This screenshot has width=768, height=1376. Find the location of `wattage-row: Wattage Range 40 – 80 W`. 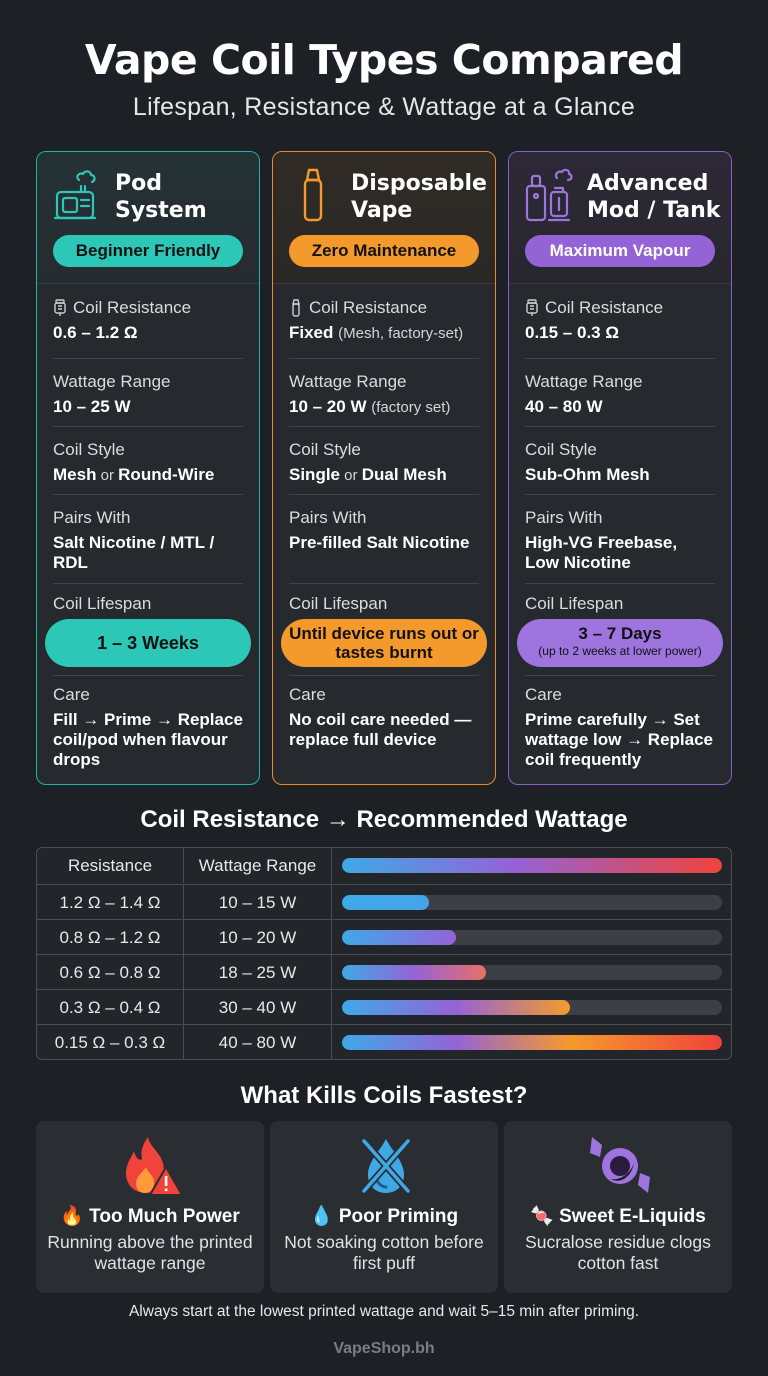

wattage-row: Wattage Range 40 – 80 W is located at coordinates (620, 394).